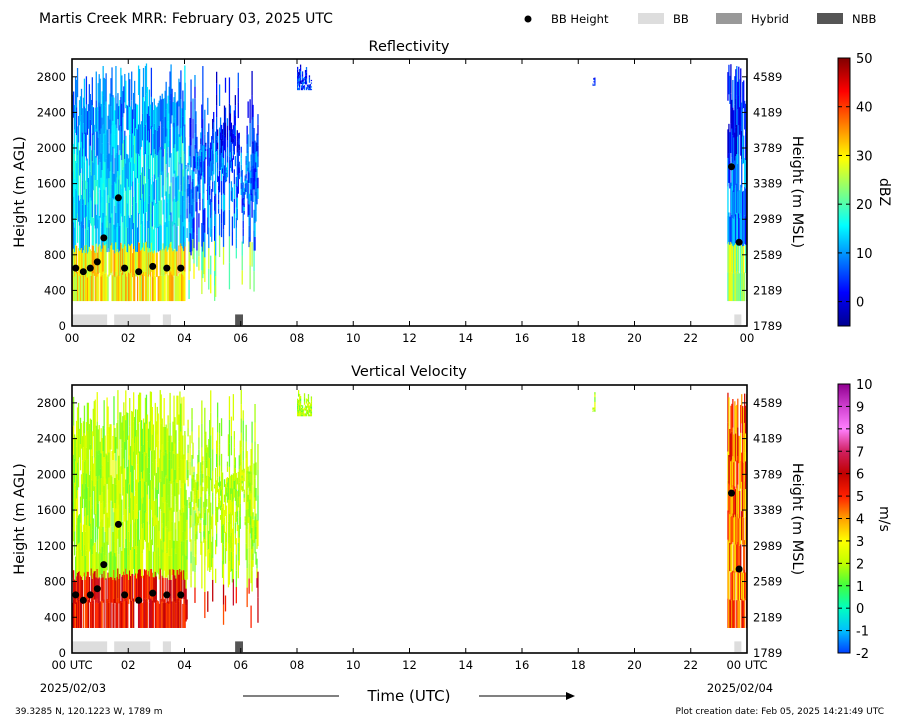 This screenshot has height=725, width=900. Describe the element at coordinates (797, 519) in the screenshot. I see `velocity-ylabel-msl: Height (m MSL)` at that location.